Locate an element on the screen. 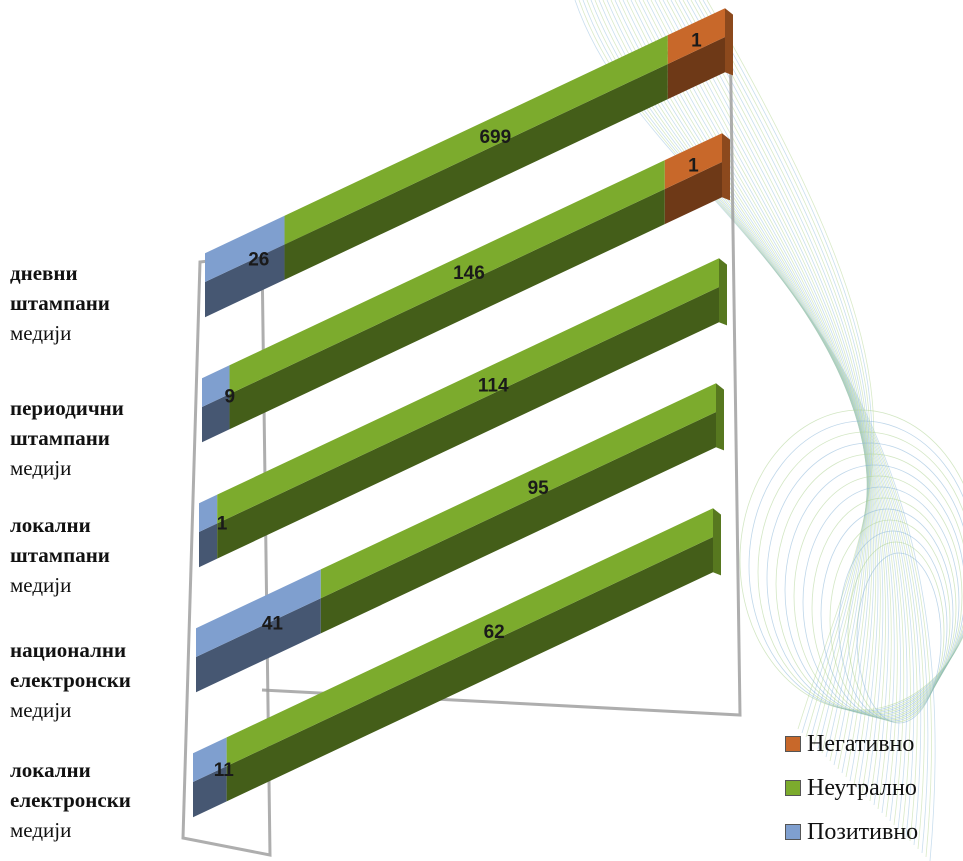  category-label: локални електронски медији is located at coordinates (70, 800).